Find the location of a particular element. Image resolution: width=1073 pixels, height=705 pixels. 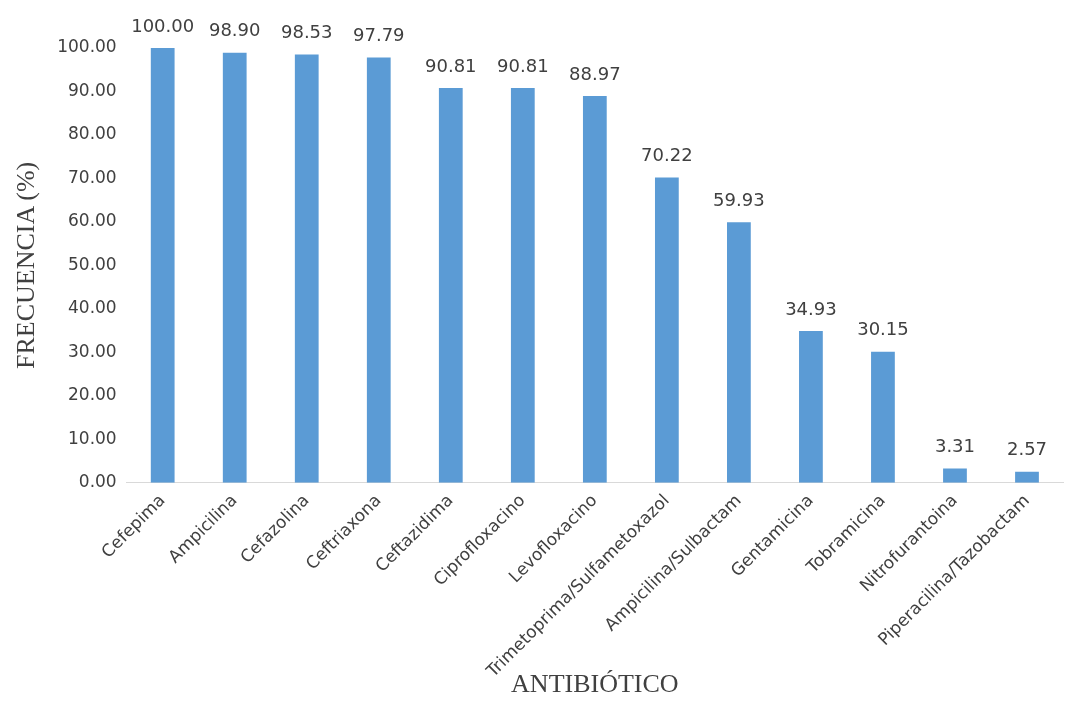

y-tick-label: 70.00 is located at coordinates (92, 176).